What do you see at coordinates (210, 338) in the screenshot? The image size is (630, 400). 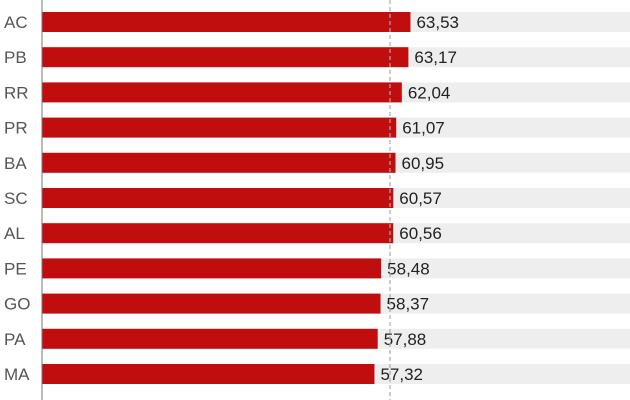 I see `bar-pa` at bounding box center [210, 338].